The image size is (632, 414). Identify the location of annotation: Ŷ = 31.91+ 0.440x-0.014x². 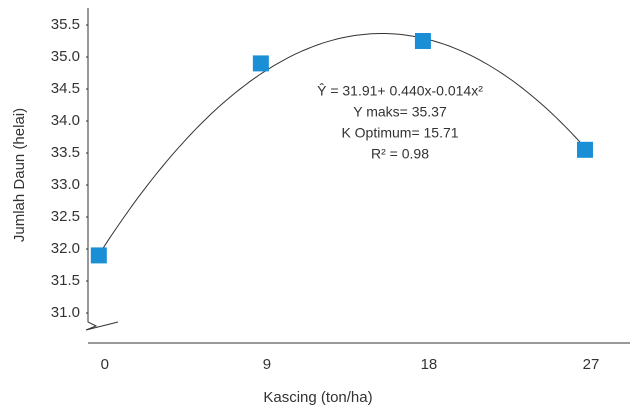
(400, 91).